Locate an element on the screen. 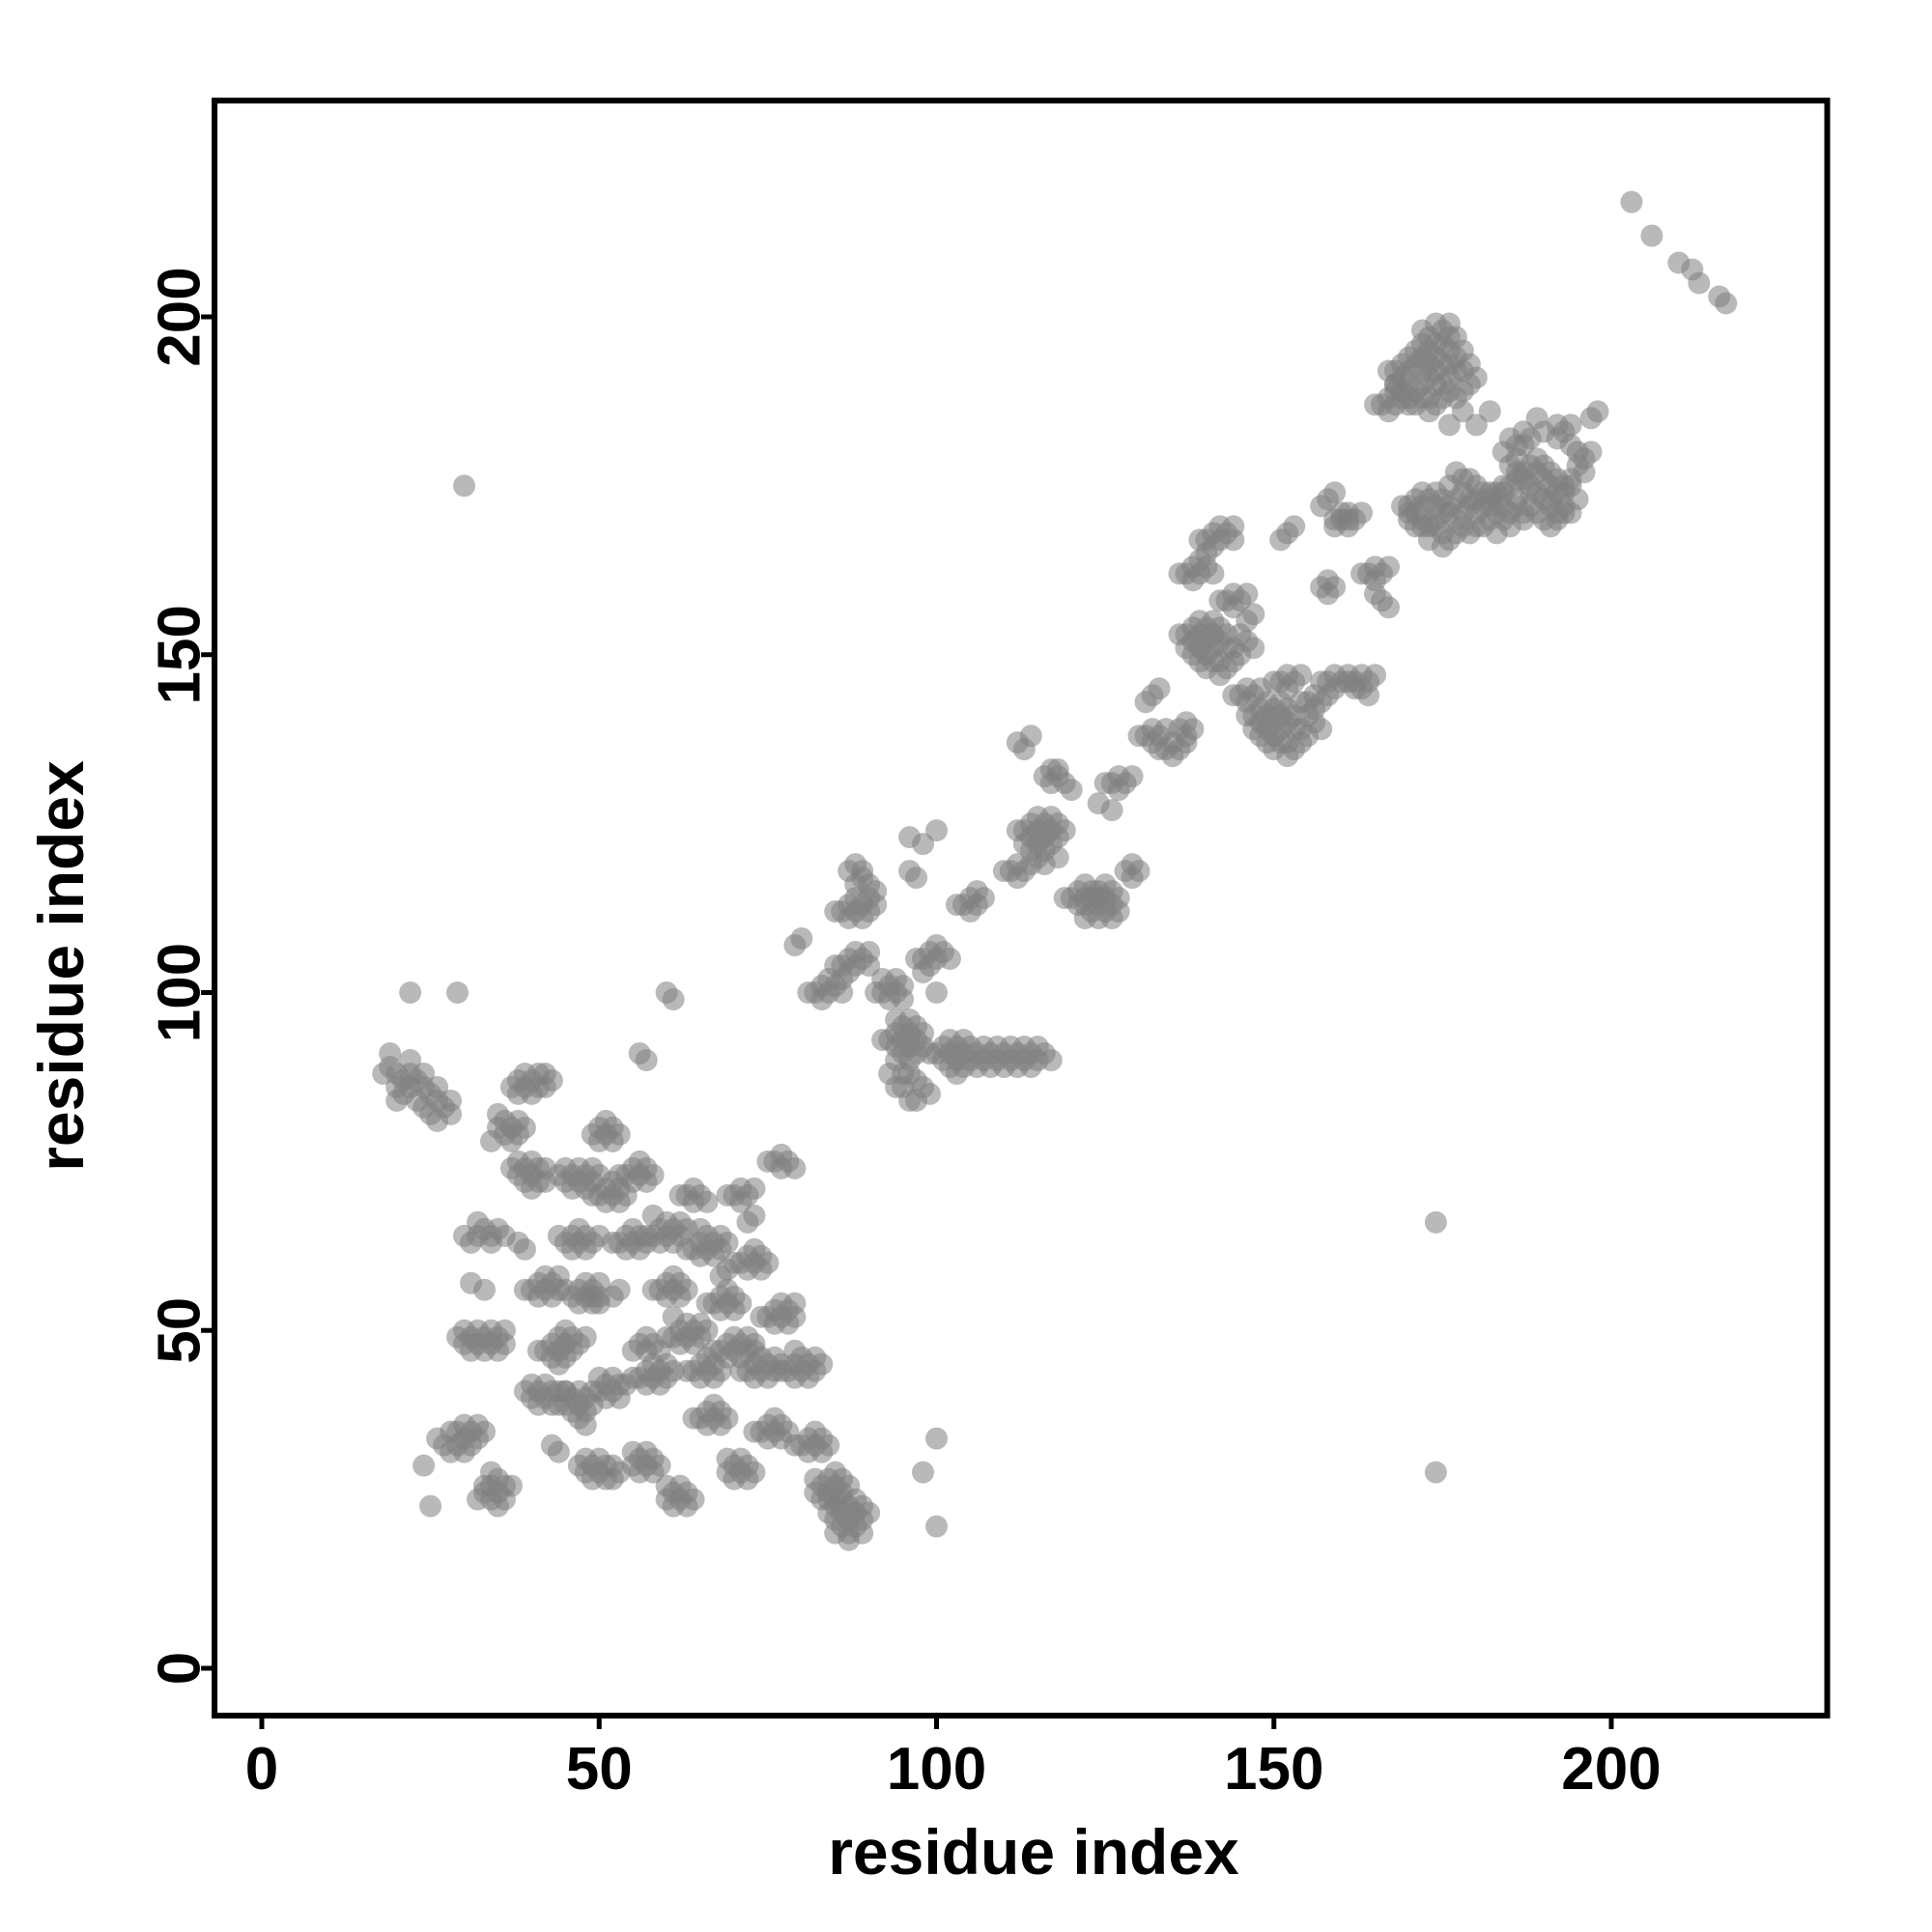  x-axis-title: residue index is located at coordinates (1033, 1852).